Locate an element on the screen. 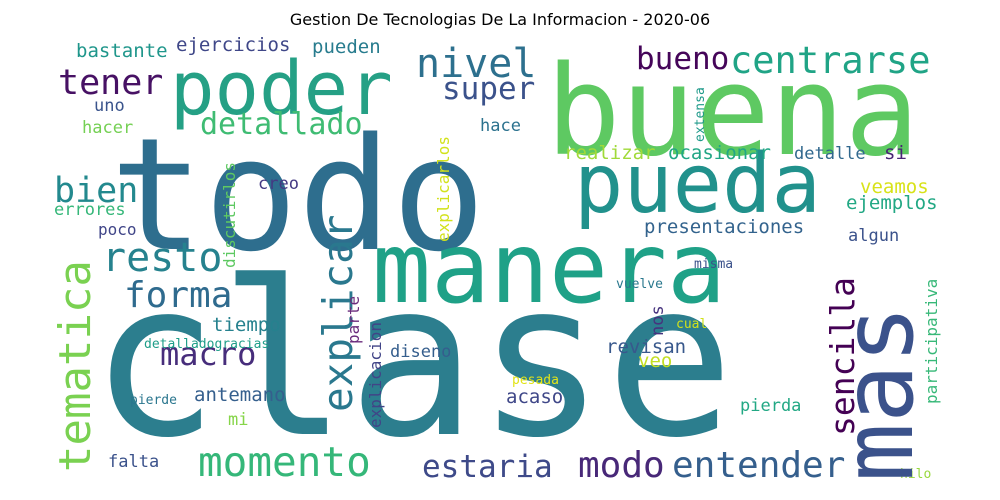 Image resolution: width=1000 pixels, height=500 pixels. word-antemano: antemano is located at coordinates (240, 395).